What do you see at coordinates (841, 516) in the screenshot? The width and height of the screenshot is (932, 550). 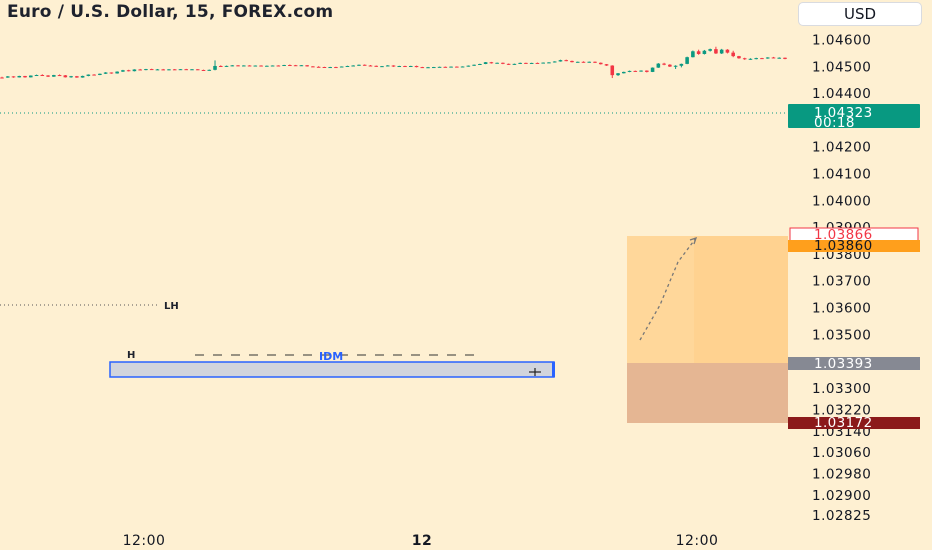 I see `price-tick-label: 1.02825` at bounding box center [841, 516].